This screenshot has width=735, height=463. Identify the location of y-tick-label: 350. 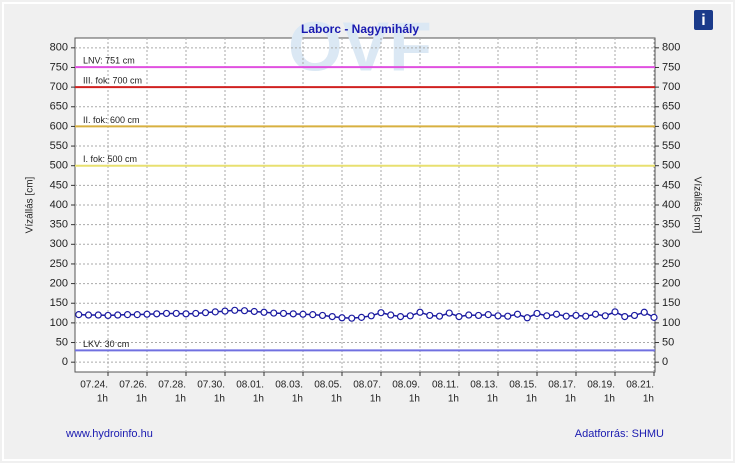
(59, 225).